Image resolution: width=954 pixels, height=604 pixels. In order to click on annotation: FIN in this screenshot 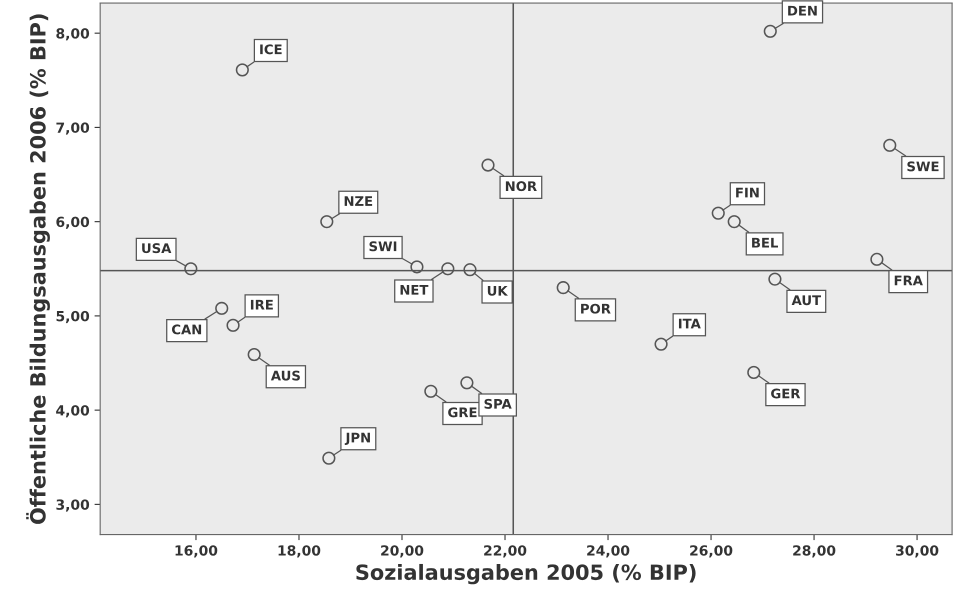, I will do `click(747, 193)`.